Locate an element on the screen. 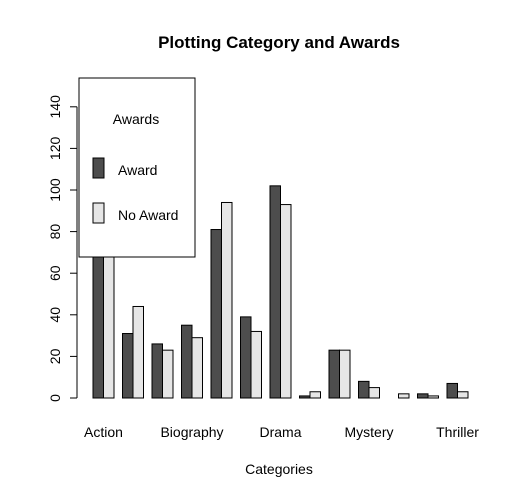 This screenshot has width=521, height=500. x-axis-title: Categories is located at coordinates (279, 469).